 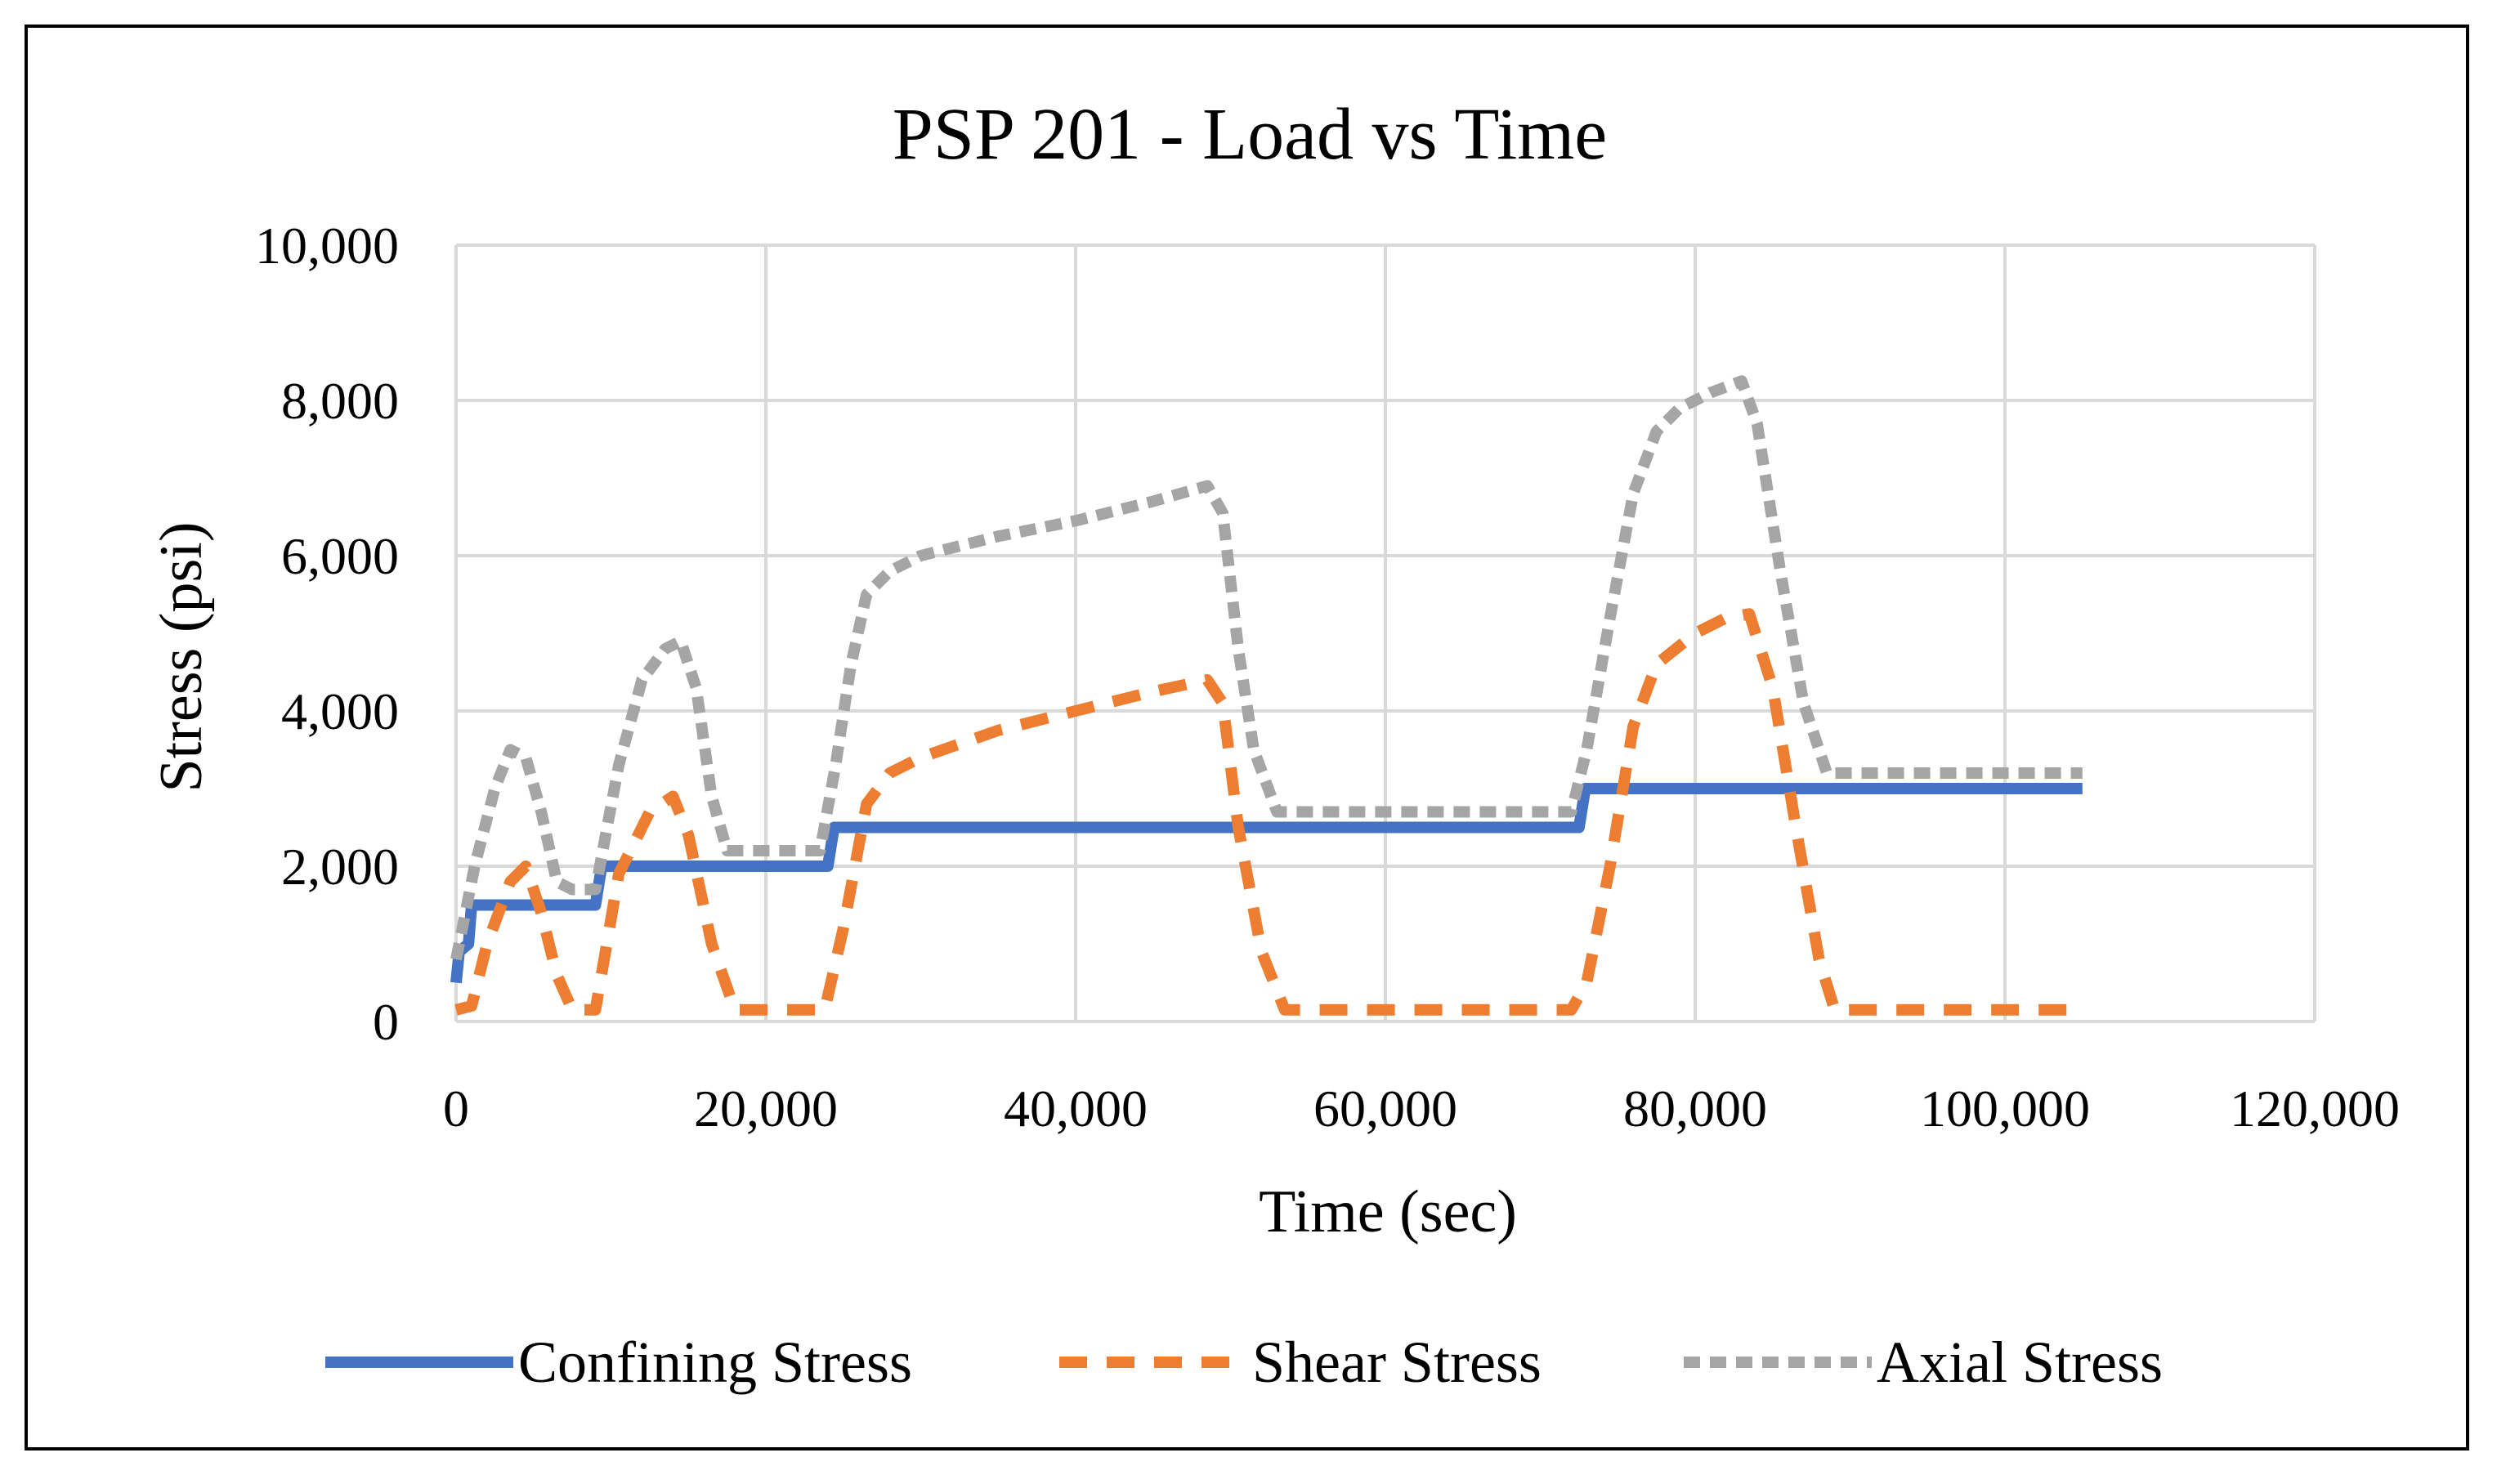 I want to click on y-axis-title: Stress (psi), so click(x=181, y=657).